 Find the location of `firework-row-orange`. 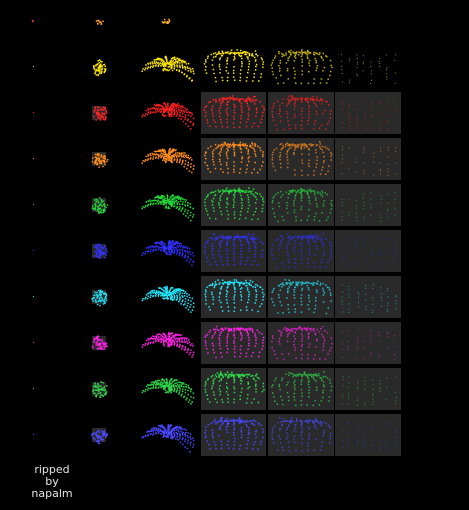

firework-row-orange is located at coordinates (217, 159).